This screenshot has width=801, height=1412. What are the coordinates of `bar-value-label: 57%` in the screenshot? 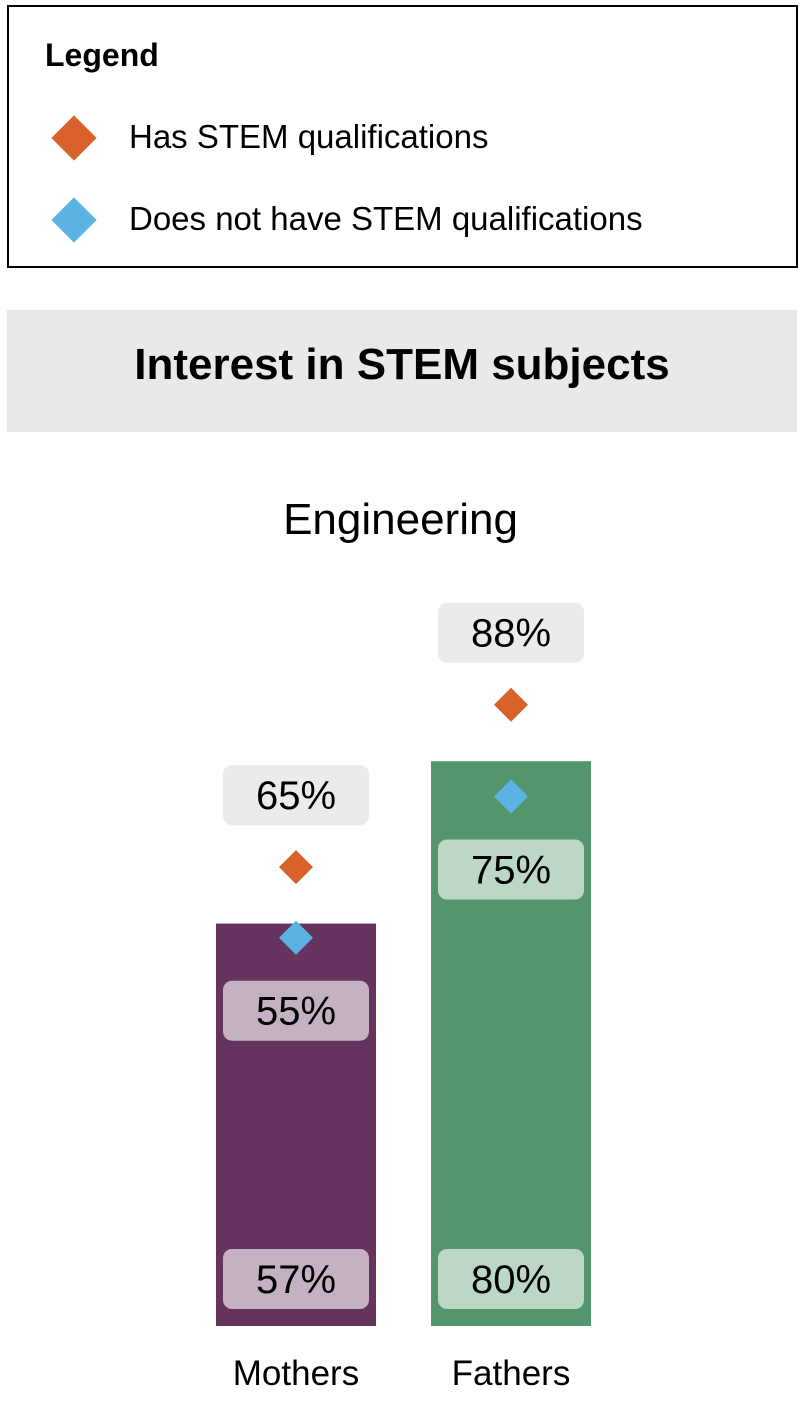 It's located at (296, 1280).